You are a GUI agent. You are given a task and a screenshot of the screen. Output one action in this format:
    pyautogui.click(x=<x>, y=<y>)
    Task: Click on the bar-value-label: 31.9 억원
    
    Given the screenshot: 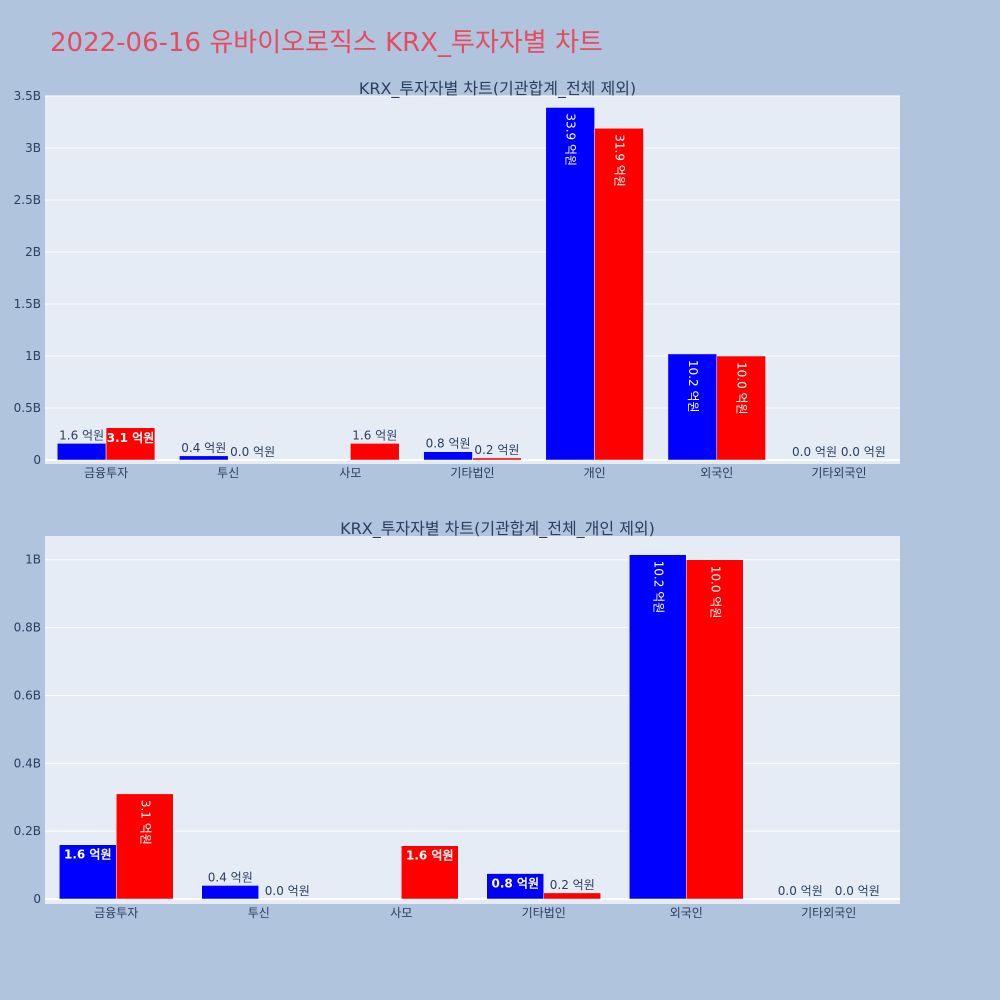 What is the action you would take?
    pyautogui.click(x=620, y=160)
    